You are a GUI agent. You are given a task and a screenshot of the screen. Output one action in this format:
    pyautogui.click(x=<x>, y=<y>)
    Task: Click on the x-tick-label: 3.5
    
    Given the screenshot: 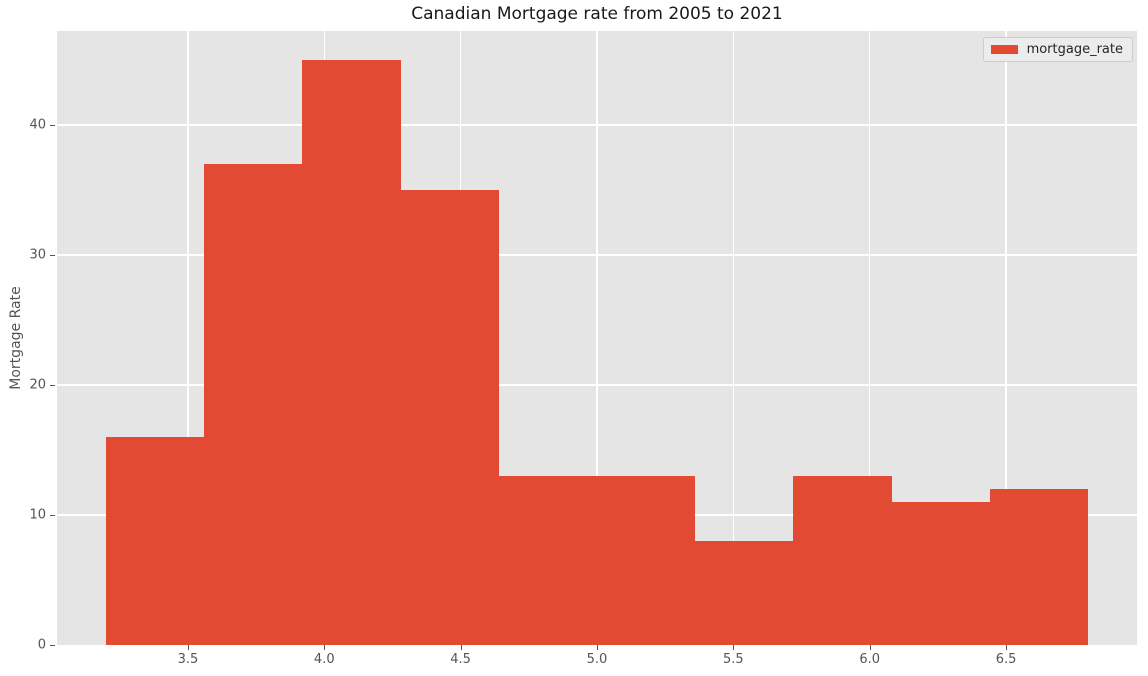 What is the action you would take?
    pyautogui.click(x=188, y=659)
    